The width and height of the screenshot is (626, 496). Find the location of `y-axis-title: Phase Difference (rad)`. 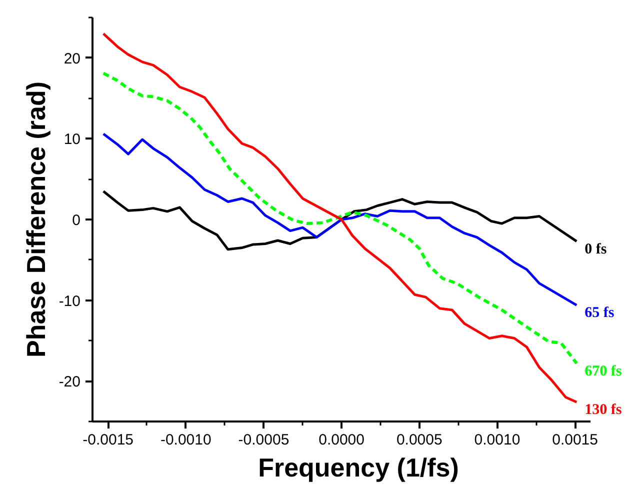

y-axis-title: Phase Difference (rad) is located at coordinates (35, 220).